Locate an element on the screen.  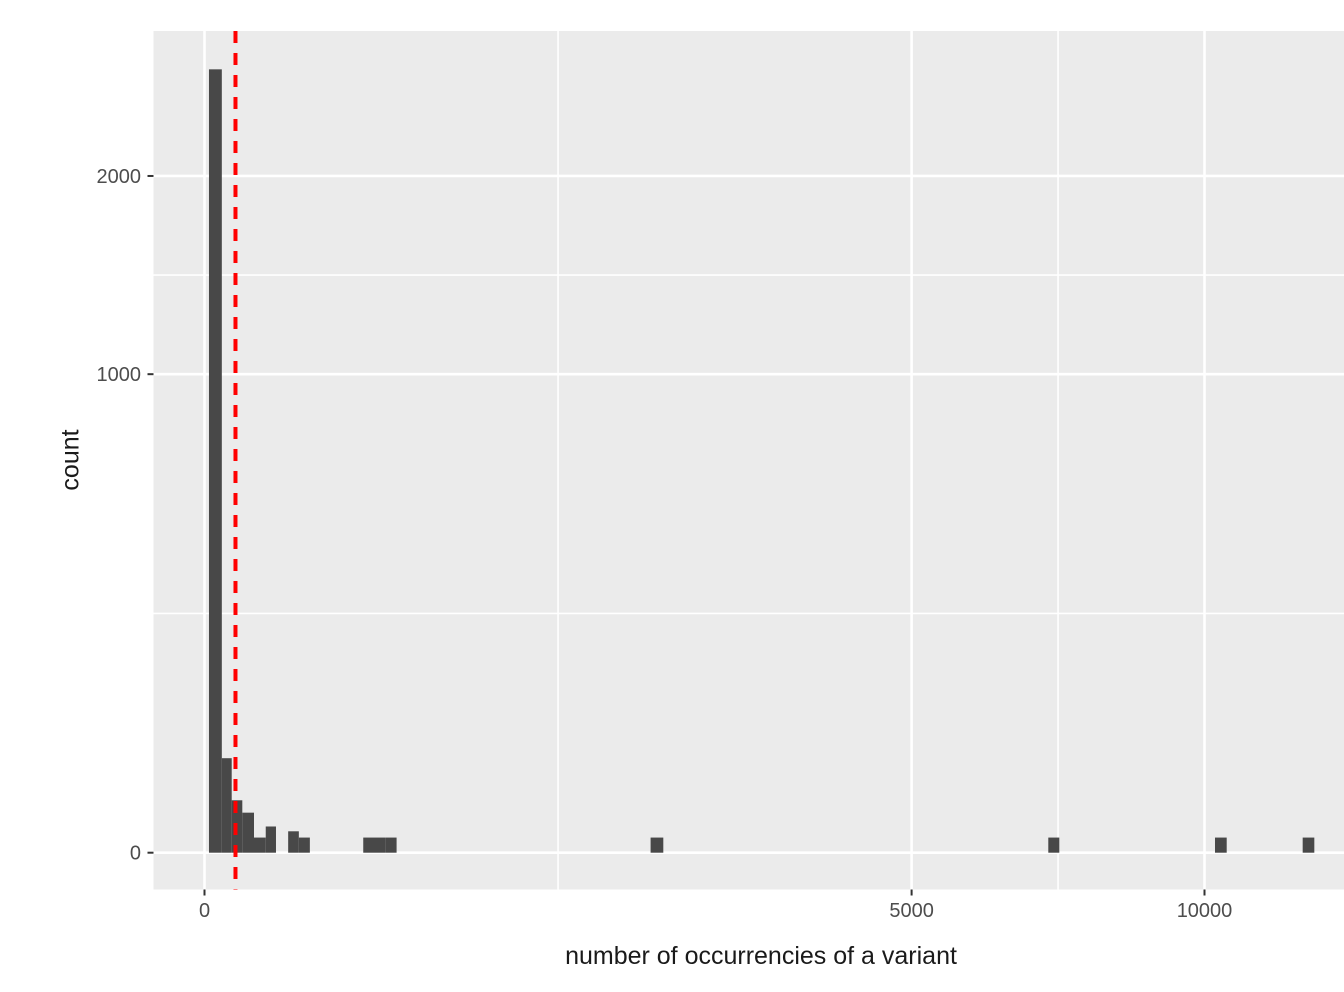
y-axis-title: count is located at coordinates (71, 459).